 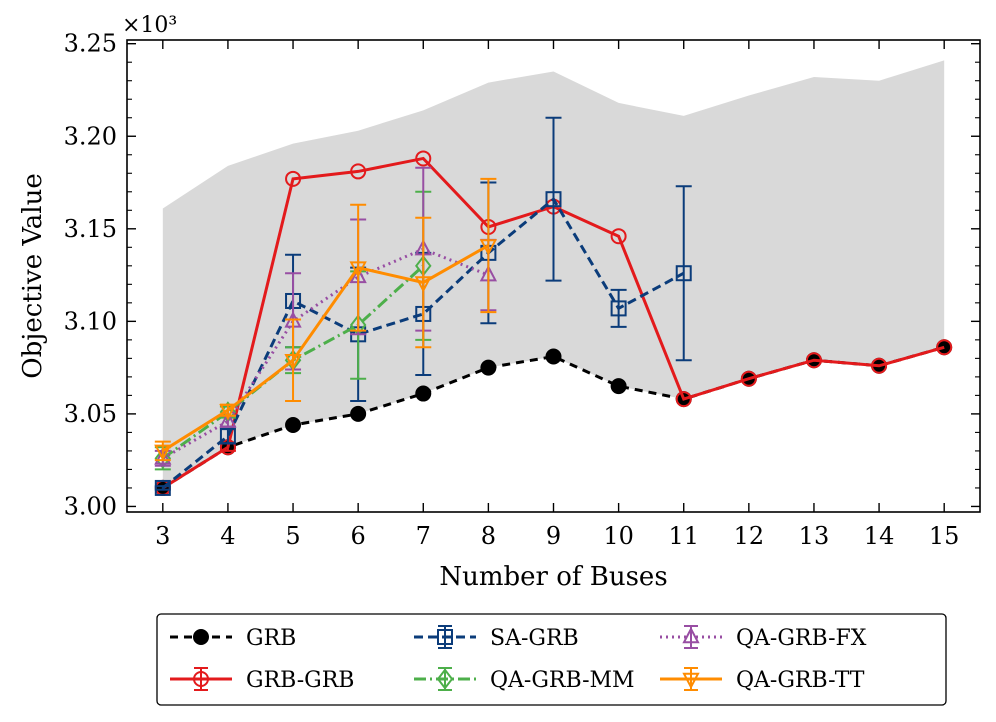 I want to click on x-tick-label: 5, so click(x=292, y=536).